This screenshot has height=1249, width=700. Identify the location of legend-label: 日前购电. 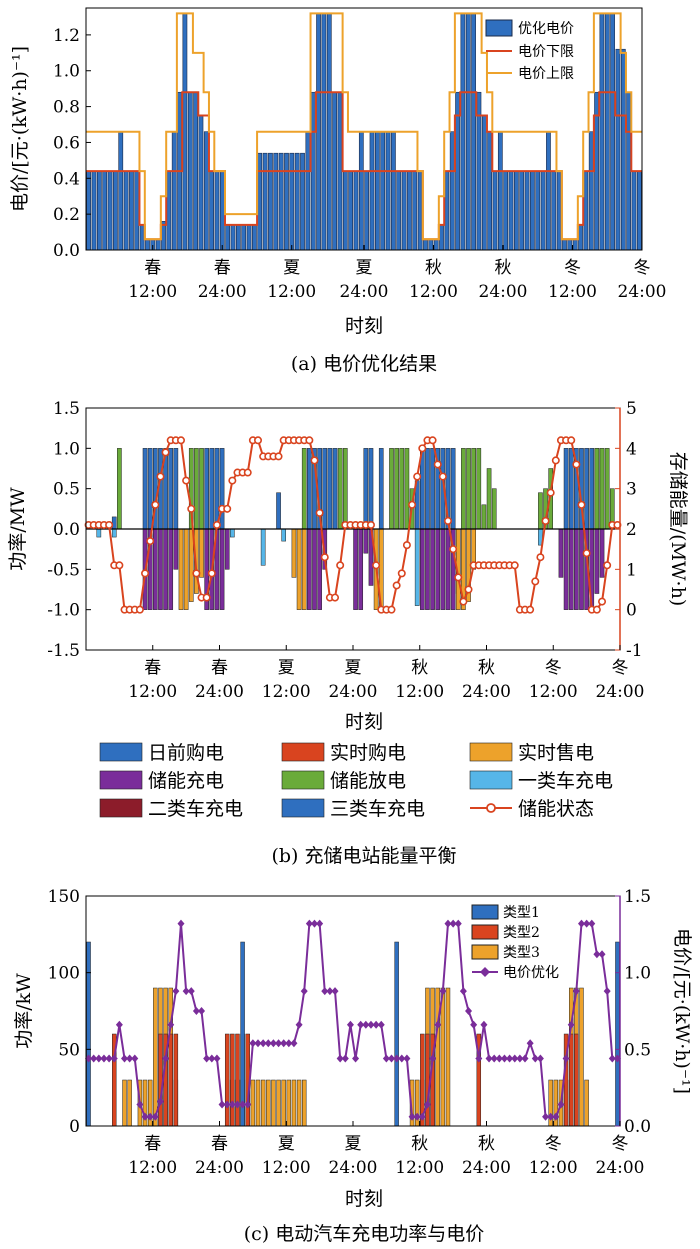
(186, 753).